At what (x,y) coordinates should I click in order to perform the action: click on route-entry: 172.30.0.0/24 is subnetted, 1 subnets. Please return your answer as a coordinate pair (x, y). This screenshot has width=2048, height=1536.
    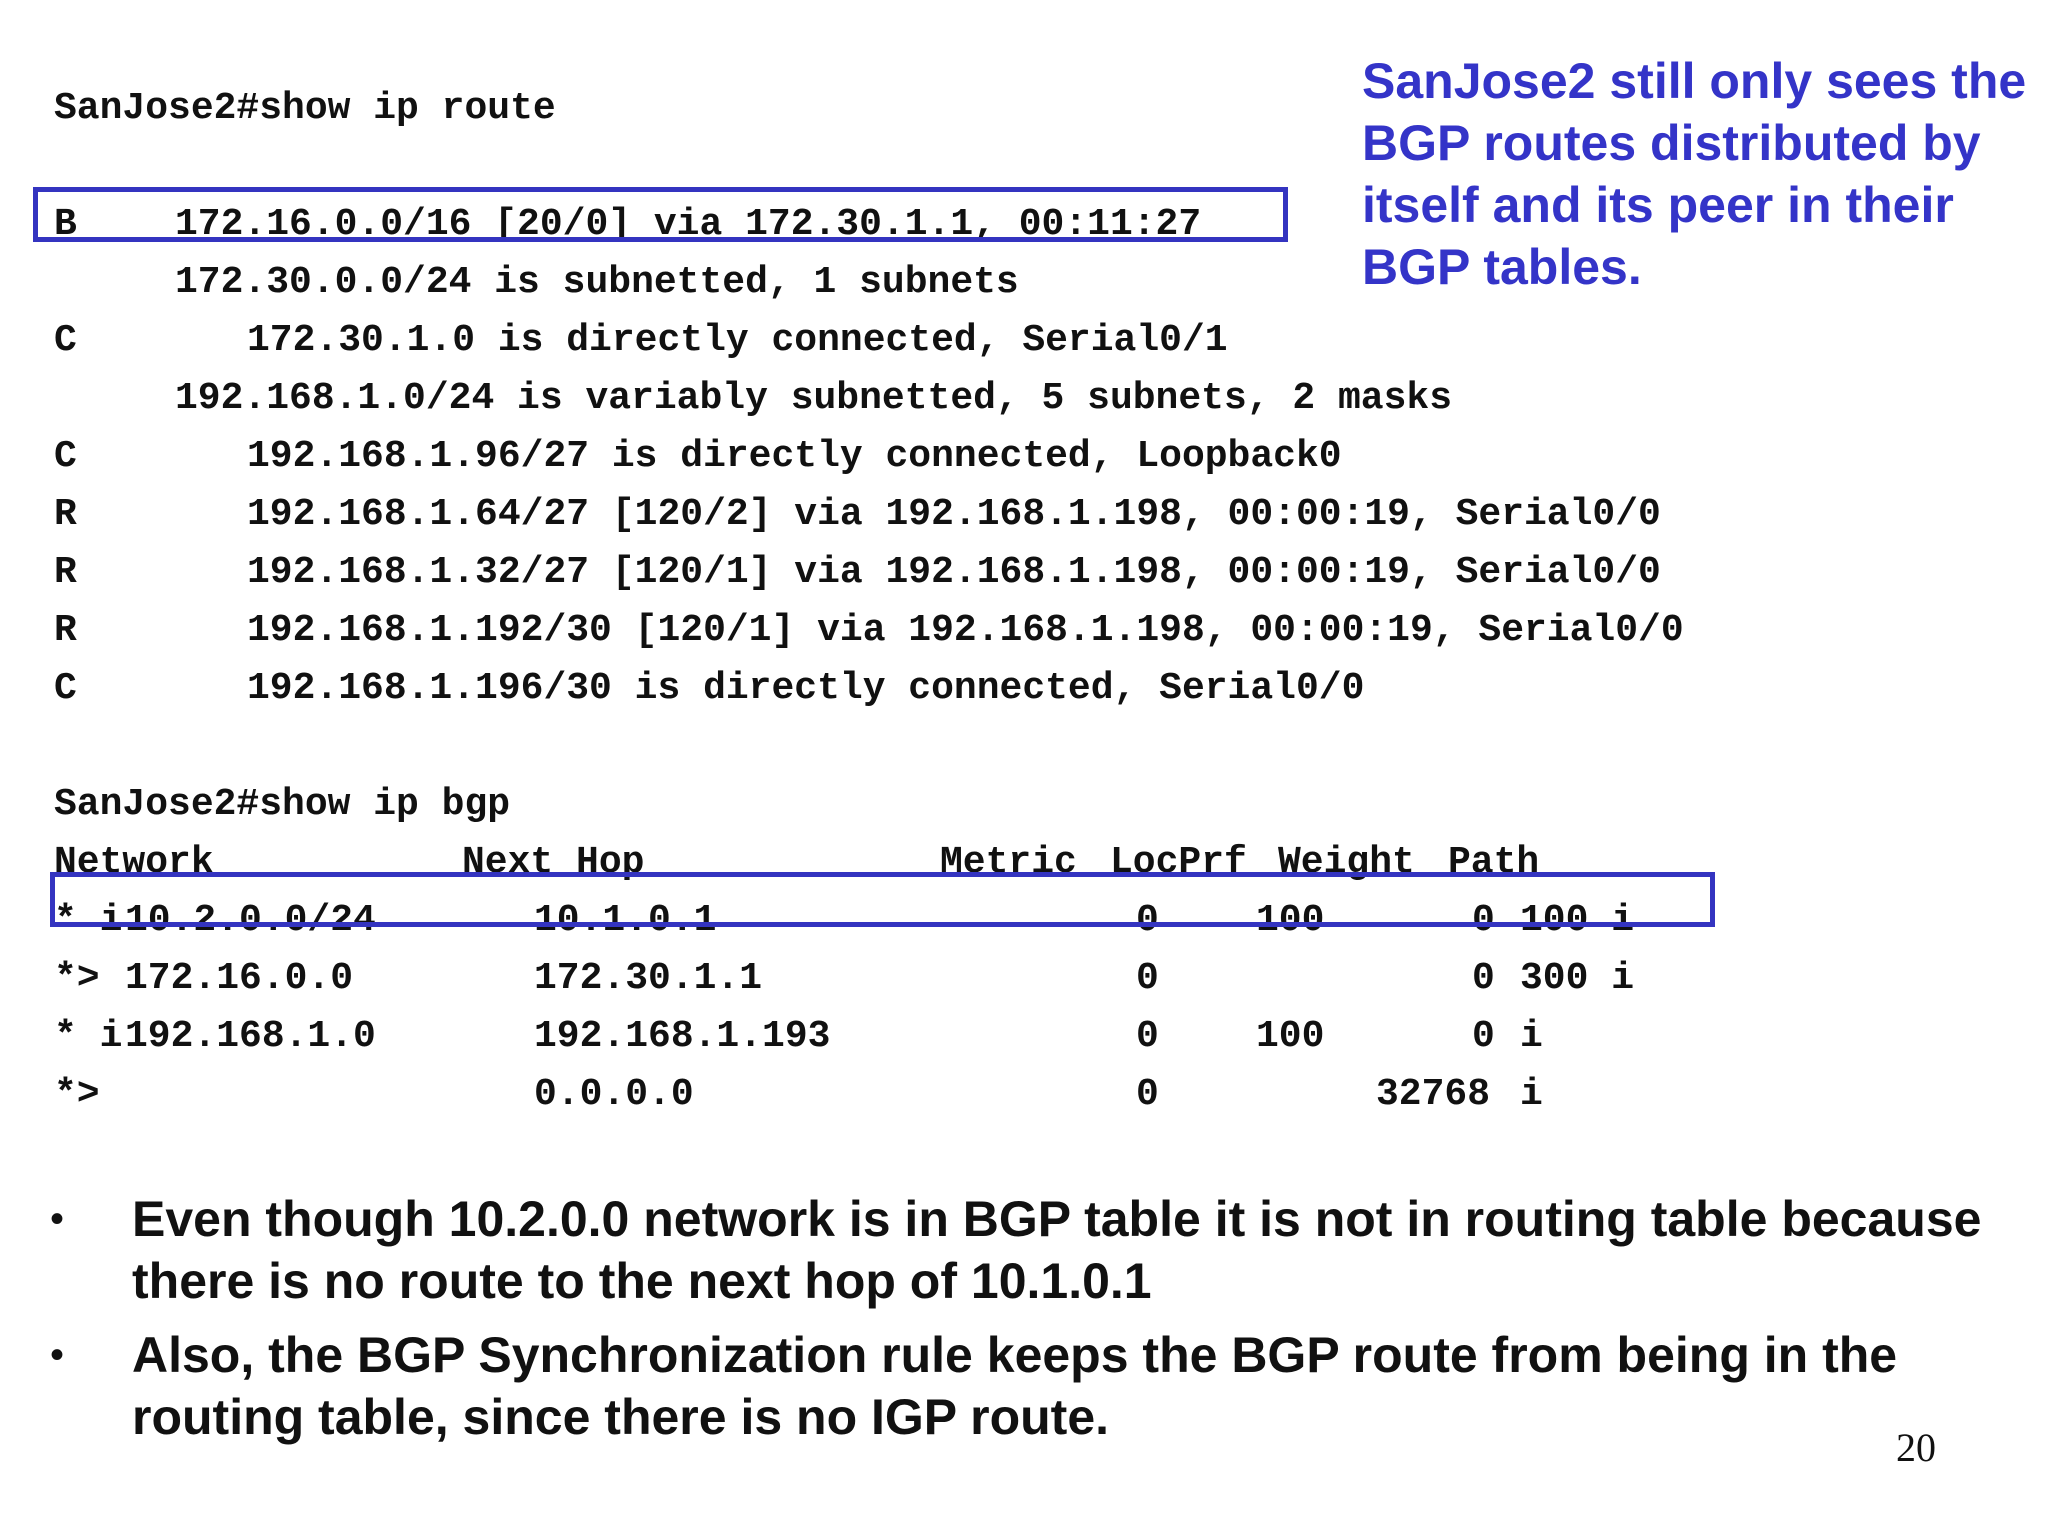
    Looking at the image, I should click on (597, 282).